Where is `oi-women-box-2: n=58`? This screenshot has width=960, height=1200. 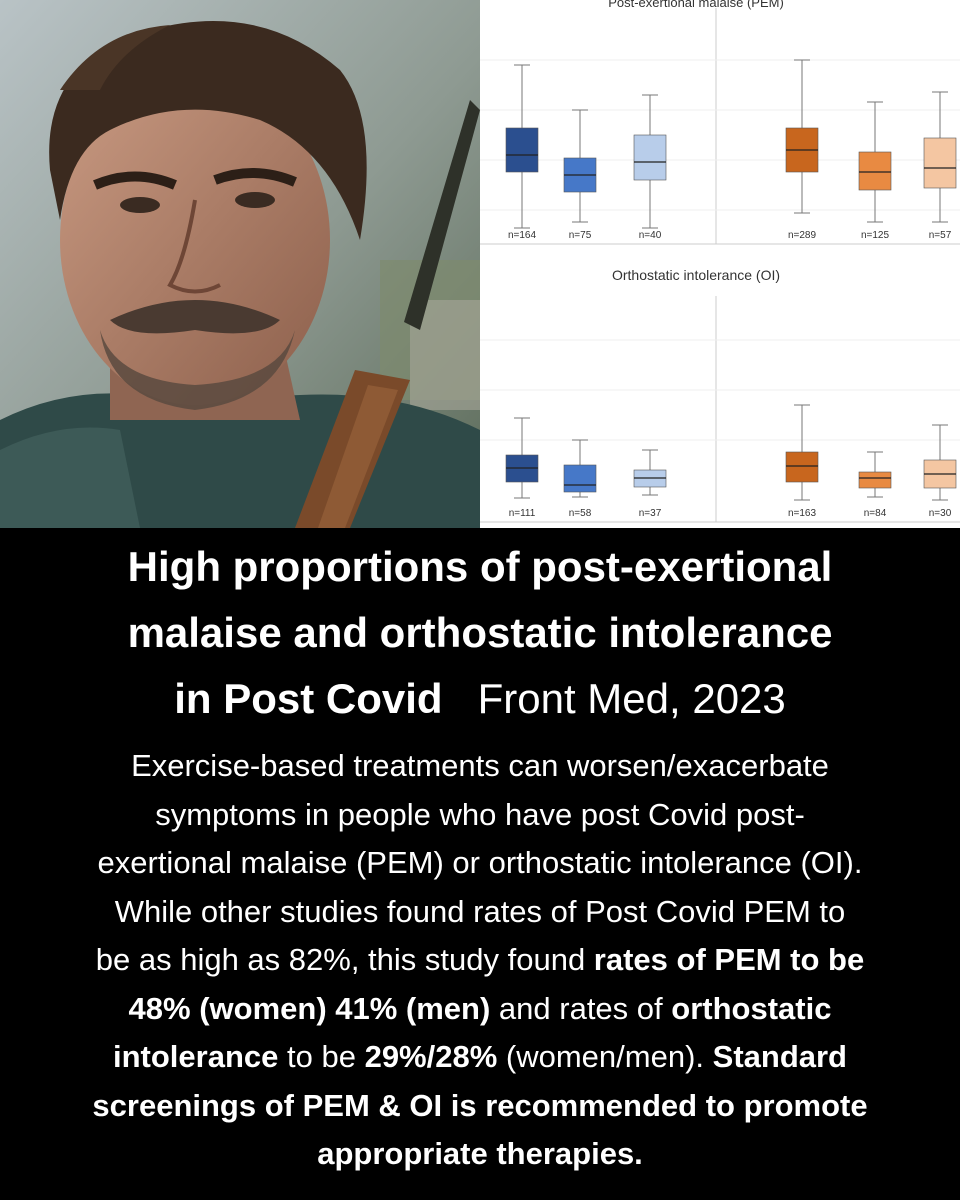 oi-women-box-2: n=58 is located at coordinates (580, 479).